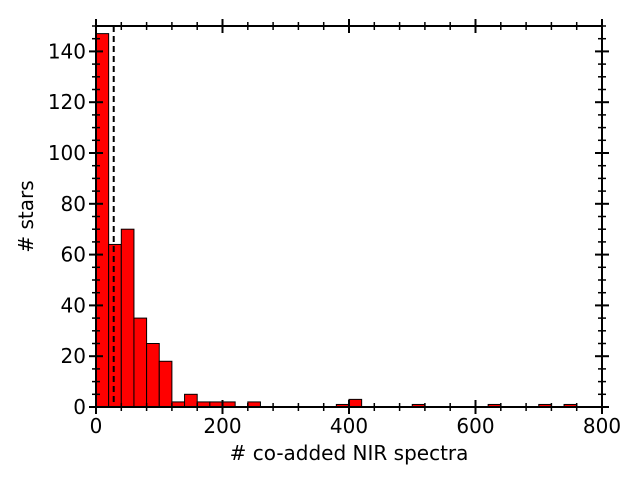 This screenshot has height=480, width=640. What do you see at coordinates (67, 153) in the screenshot?
I see `y-tick-label: 100` at bounding box center [67, 153].